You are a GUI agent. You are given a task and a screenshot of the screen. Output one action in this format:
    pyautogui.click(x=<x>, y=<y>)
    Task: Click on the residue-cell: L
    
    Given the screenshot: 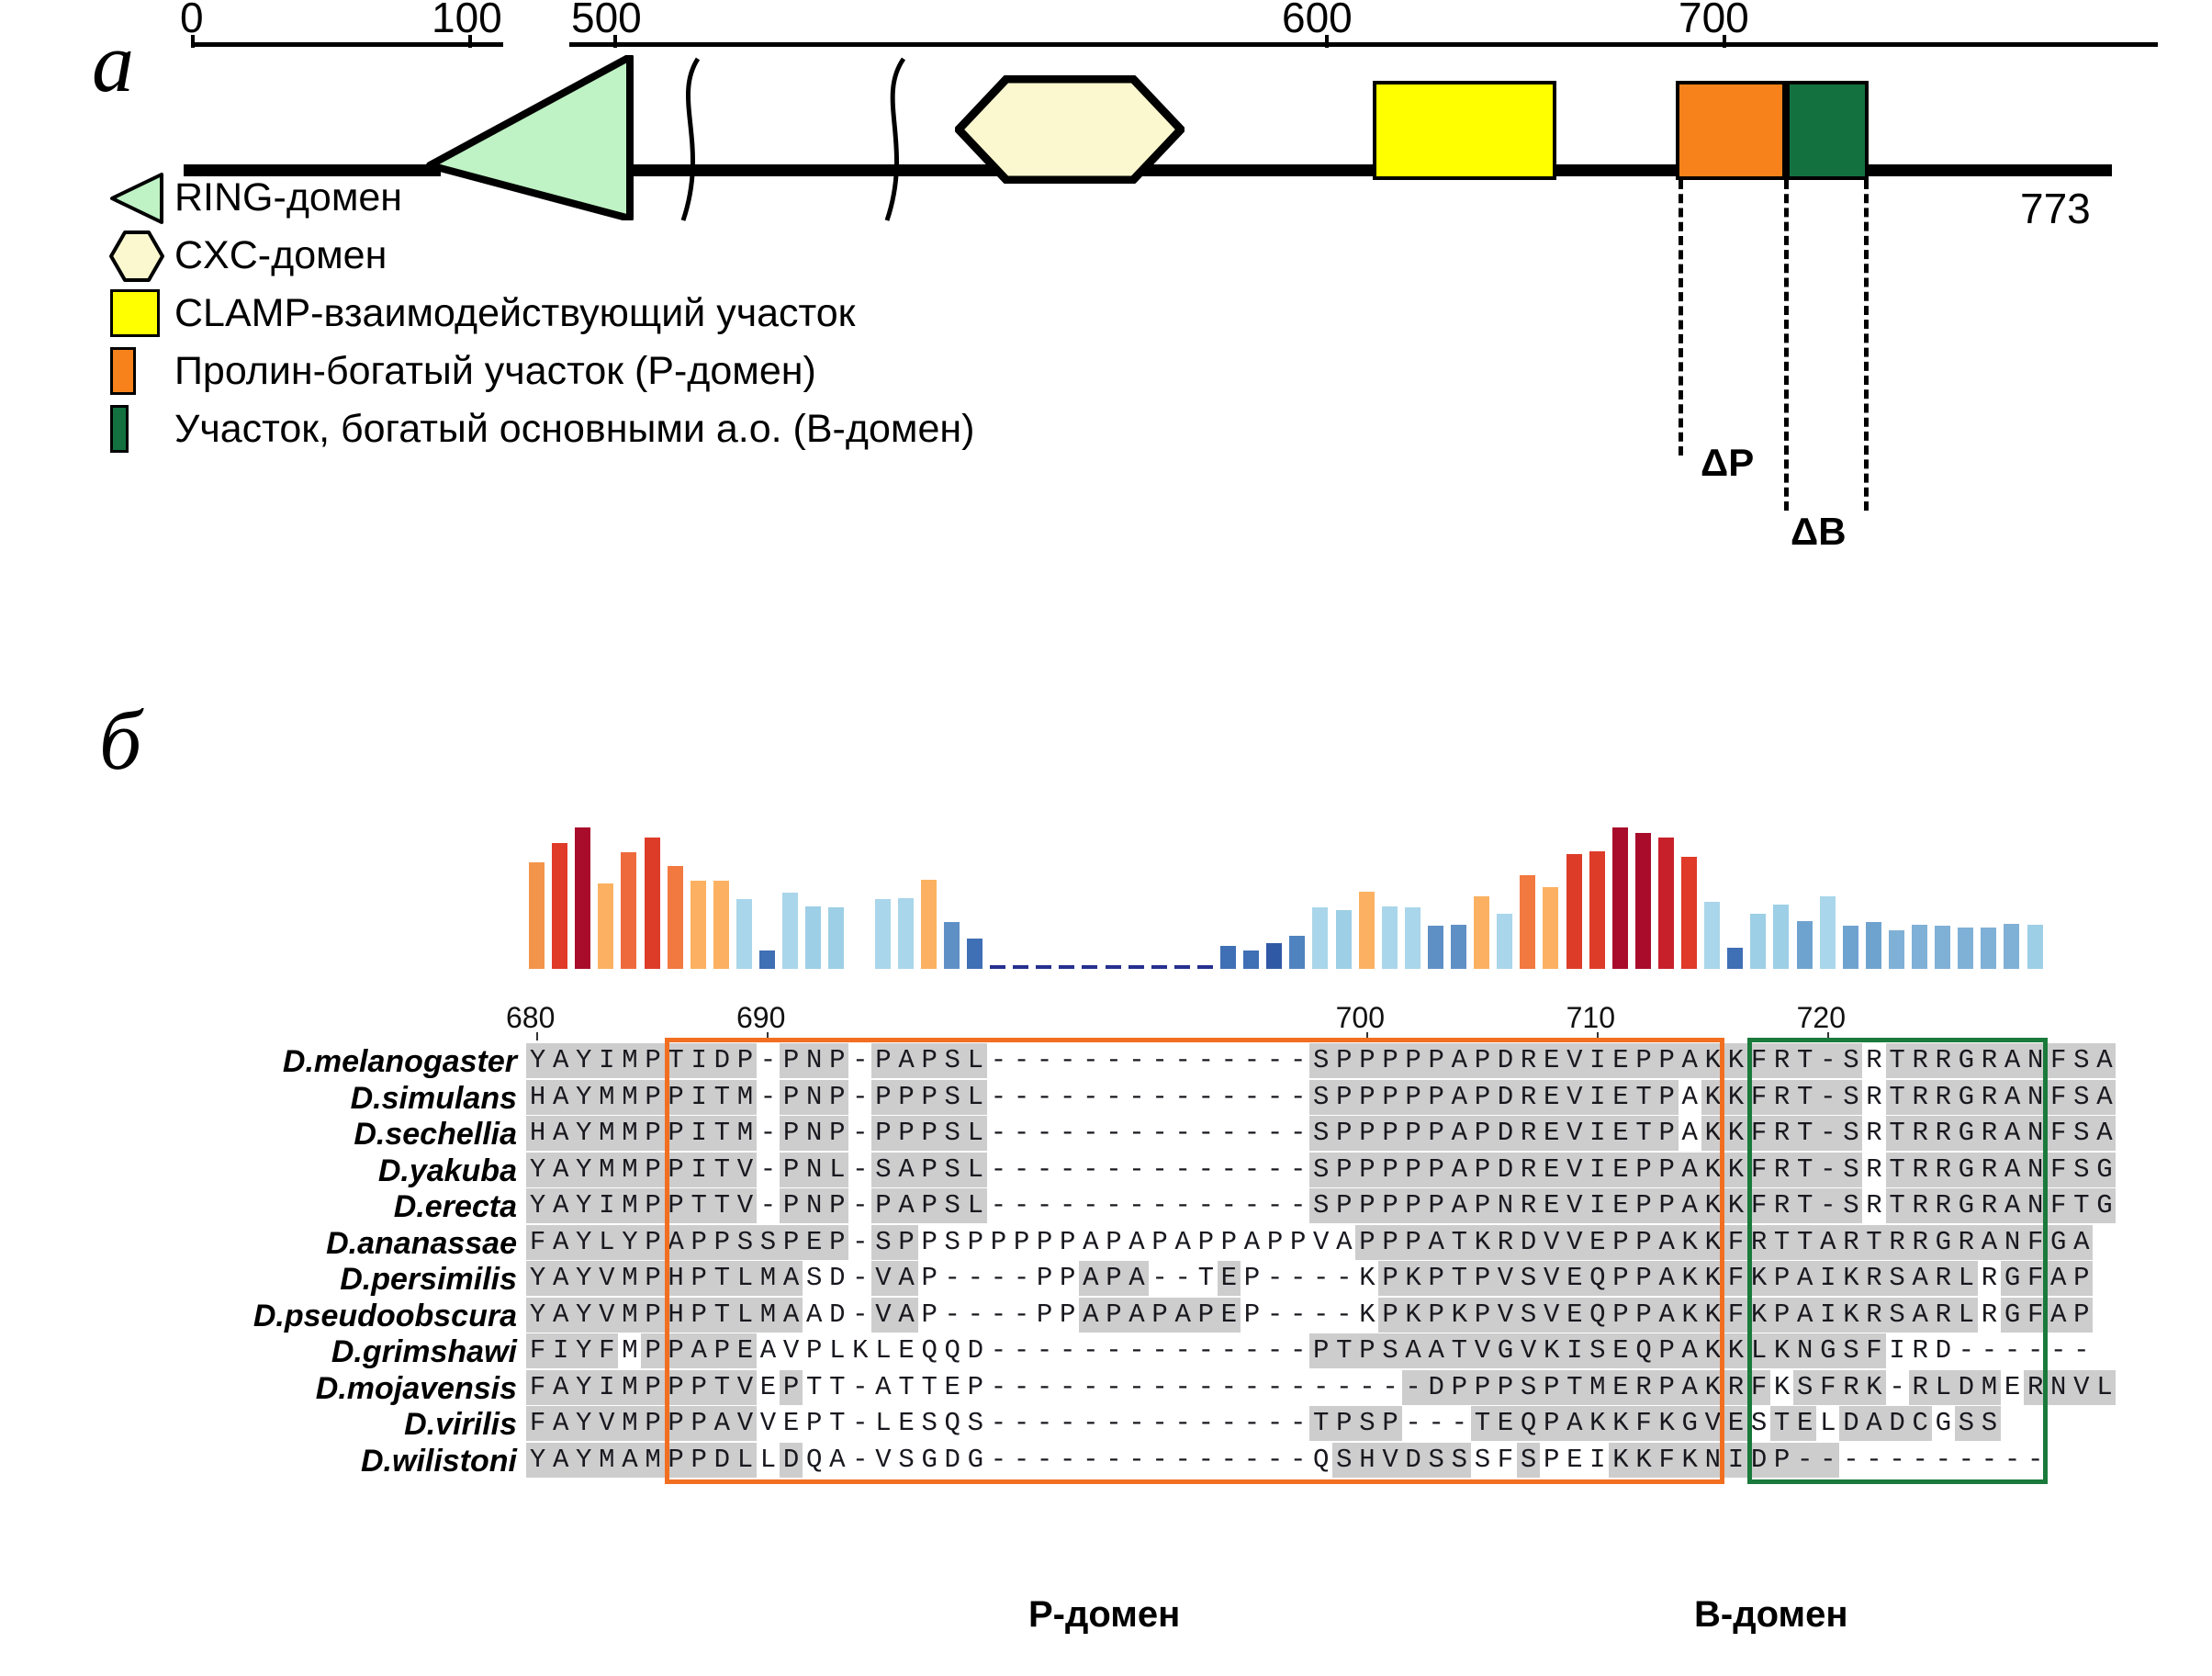 What is the action you would take?
    pyautogui.click(x=837, y=1169)
    